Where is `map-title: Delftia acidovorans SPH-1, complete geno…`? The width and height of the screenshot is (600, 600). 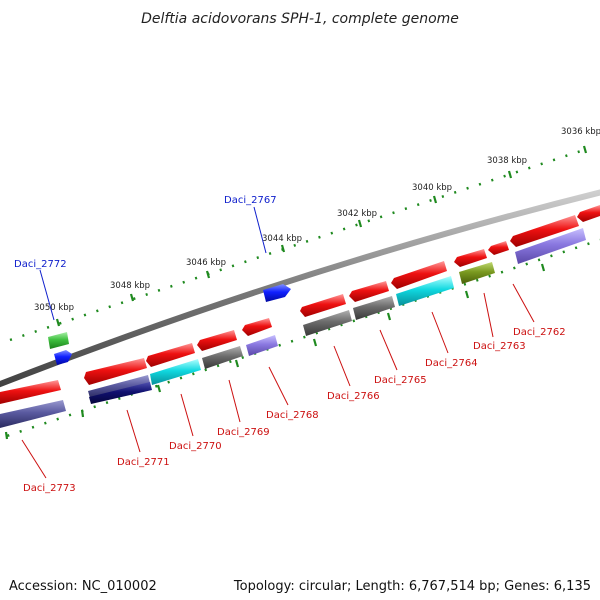
map-title: Delftia acidovorans SPH-1, complete geno… is located at coordinates (300, 19).